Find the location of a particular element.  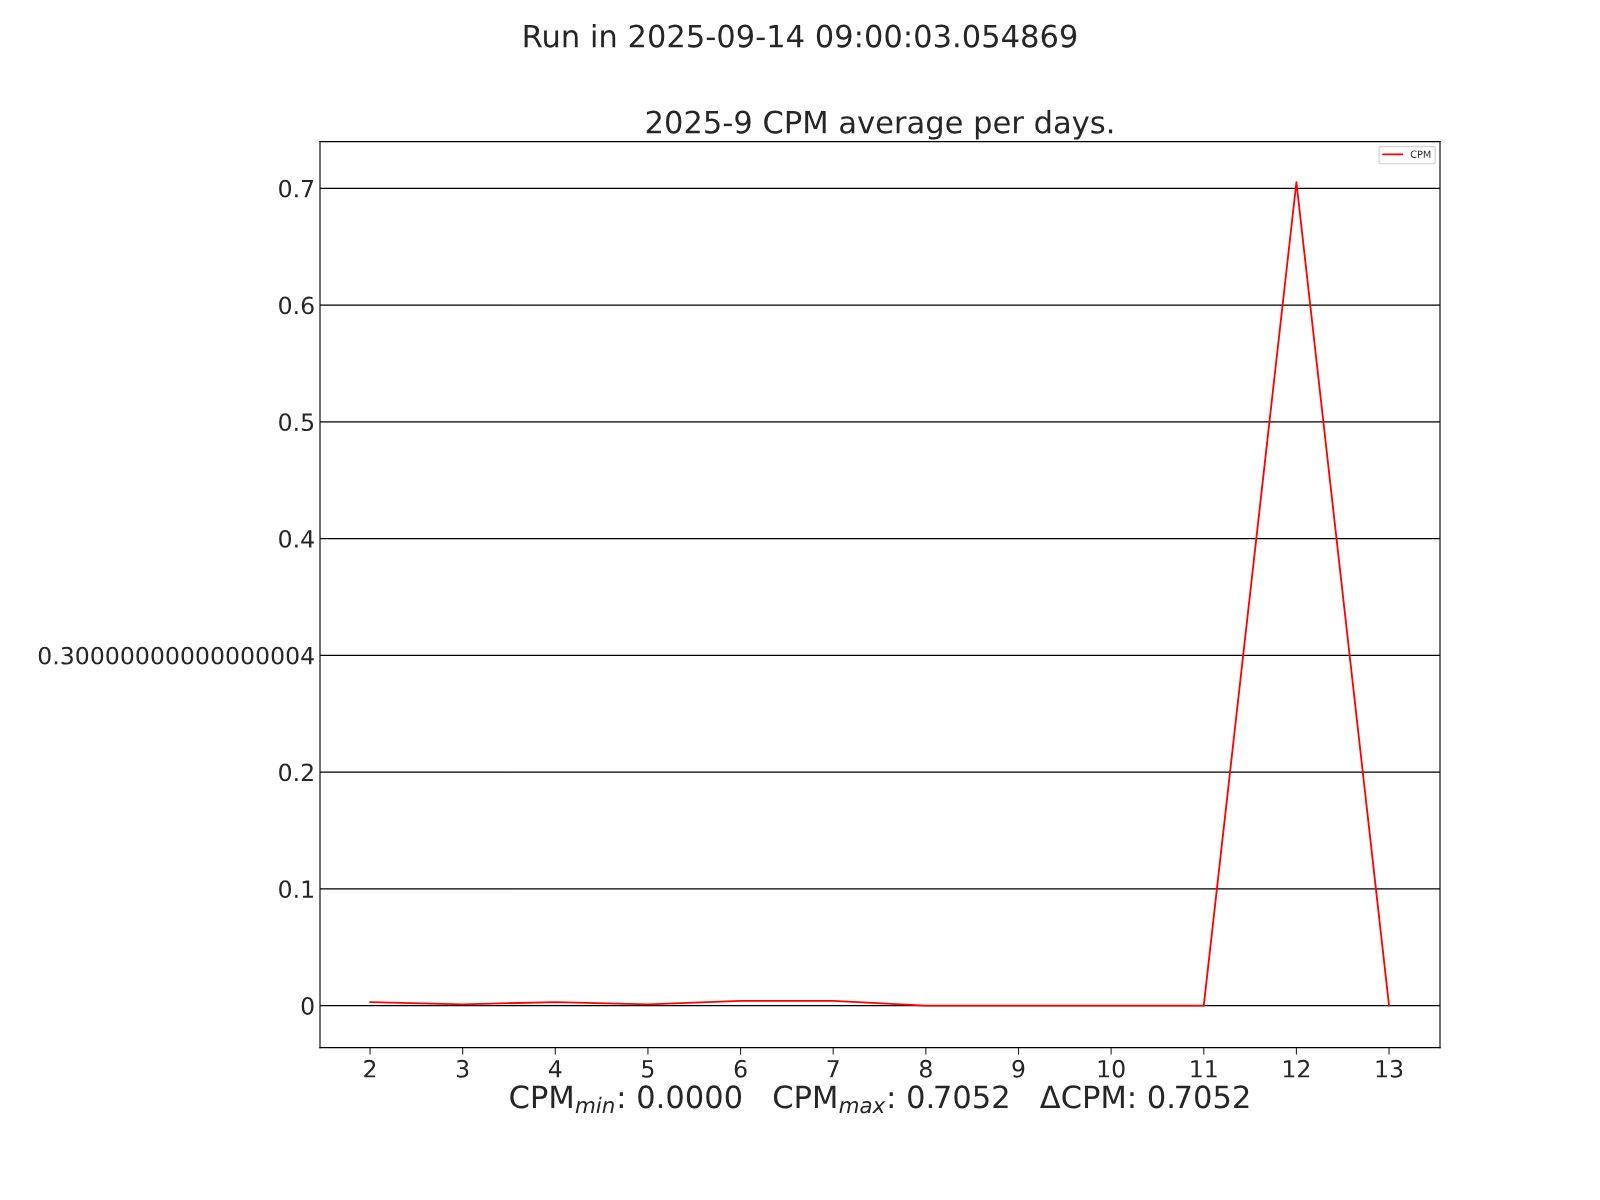

chart-title: Run in 2025-09-14 09:00:03.054869 is located at coordinates (800, 36).